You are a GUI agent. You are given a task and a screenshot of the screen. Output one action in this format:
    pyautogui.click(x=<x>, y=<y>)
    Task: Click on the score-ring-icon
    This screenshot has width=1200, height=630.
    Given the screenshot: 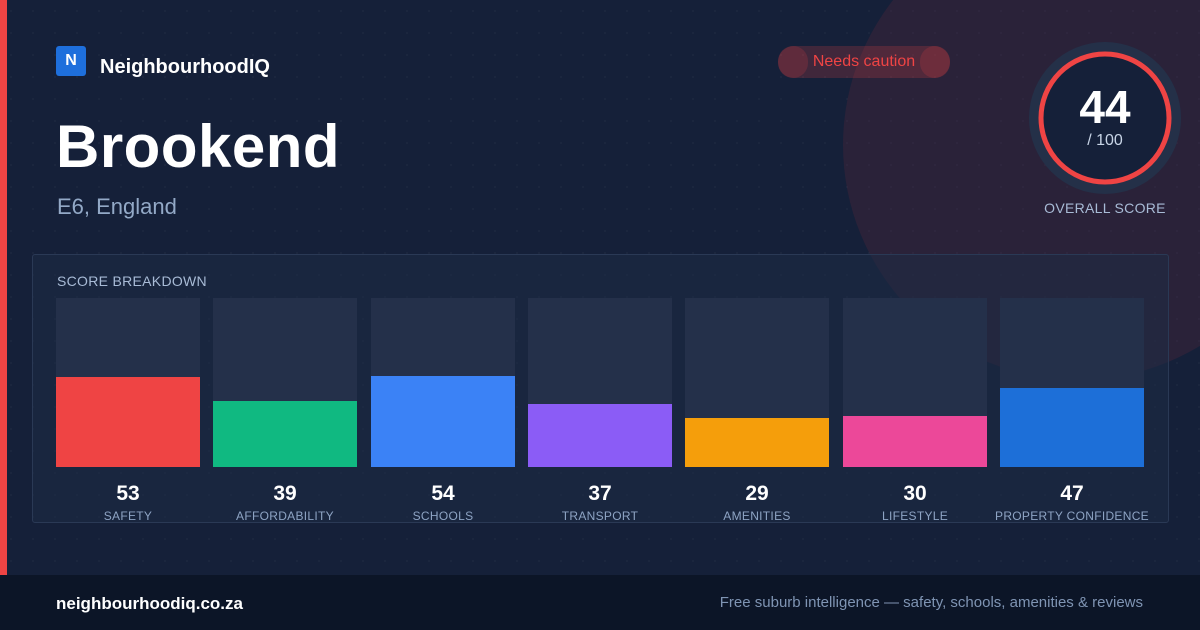 What is the action you would take?
    pyautogui.click(x=1105, y=118)
    